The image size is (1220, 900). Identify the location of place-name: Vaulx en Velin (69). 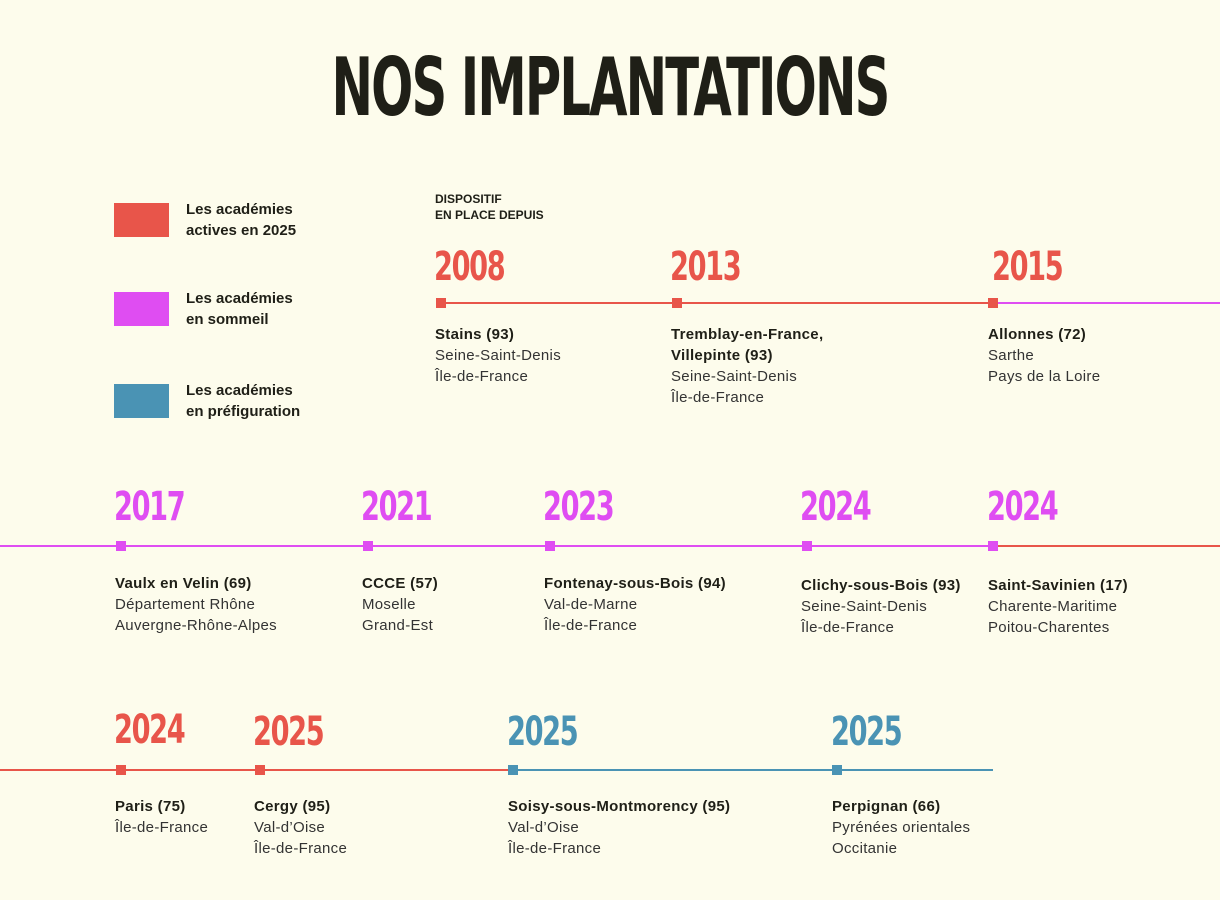
(183, 583).